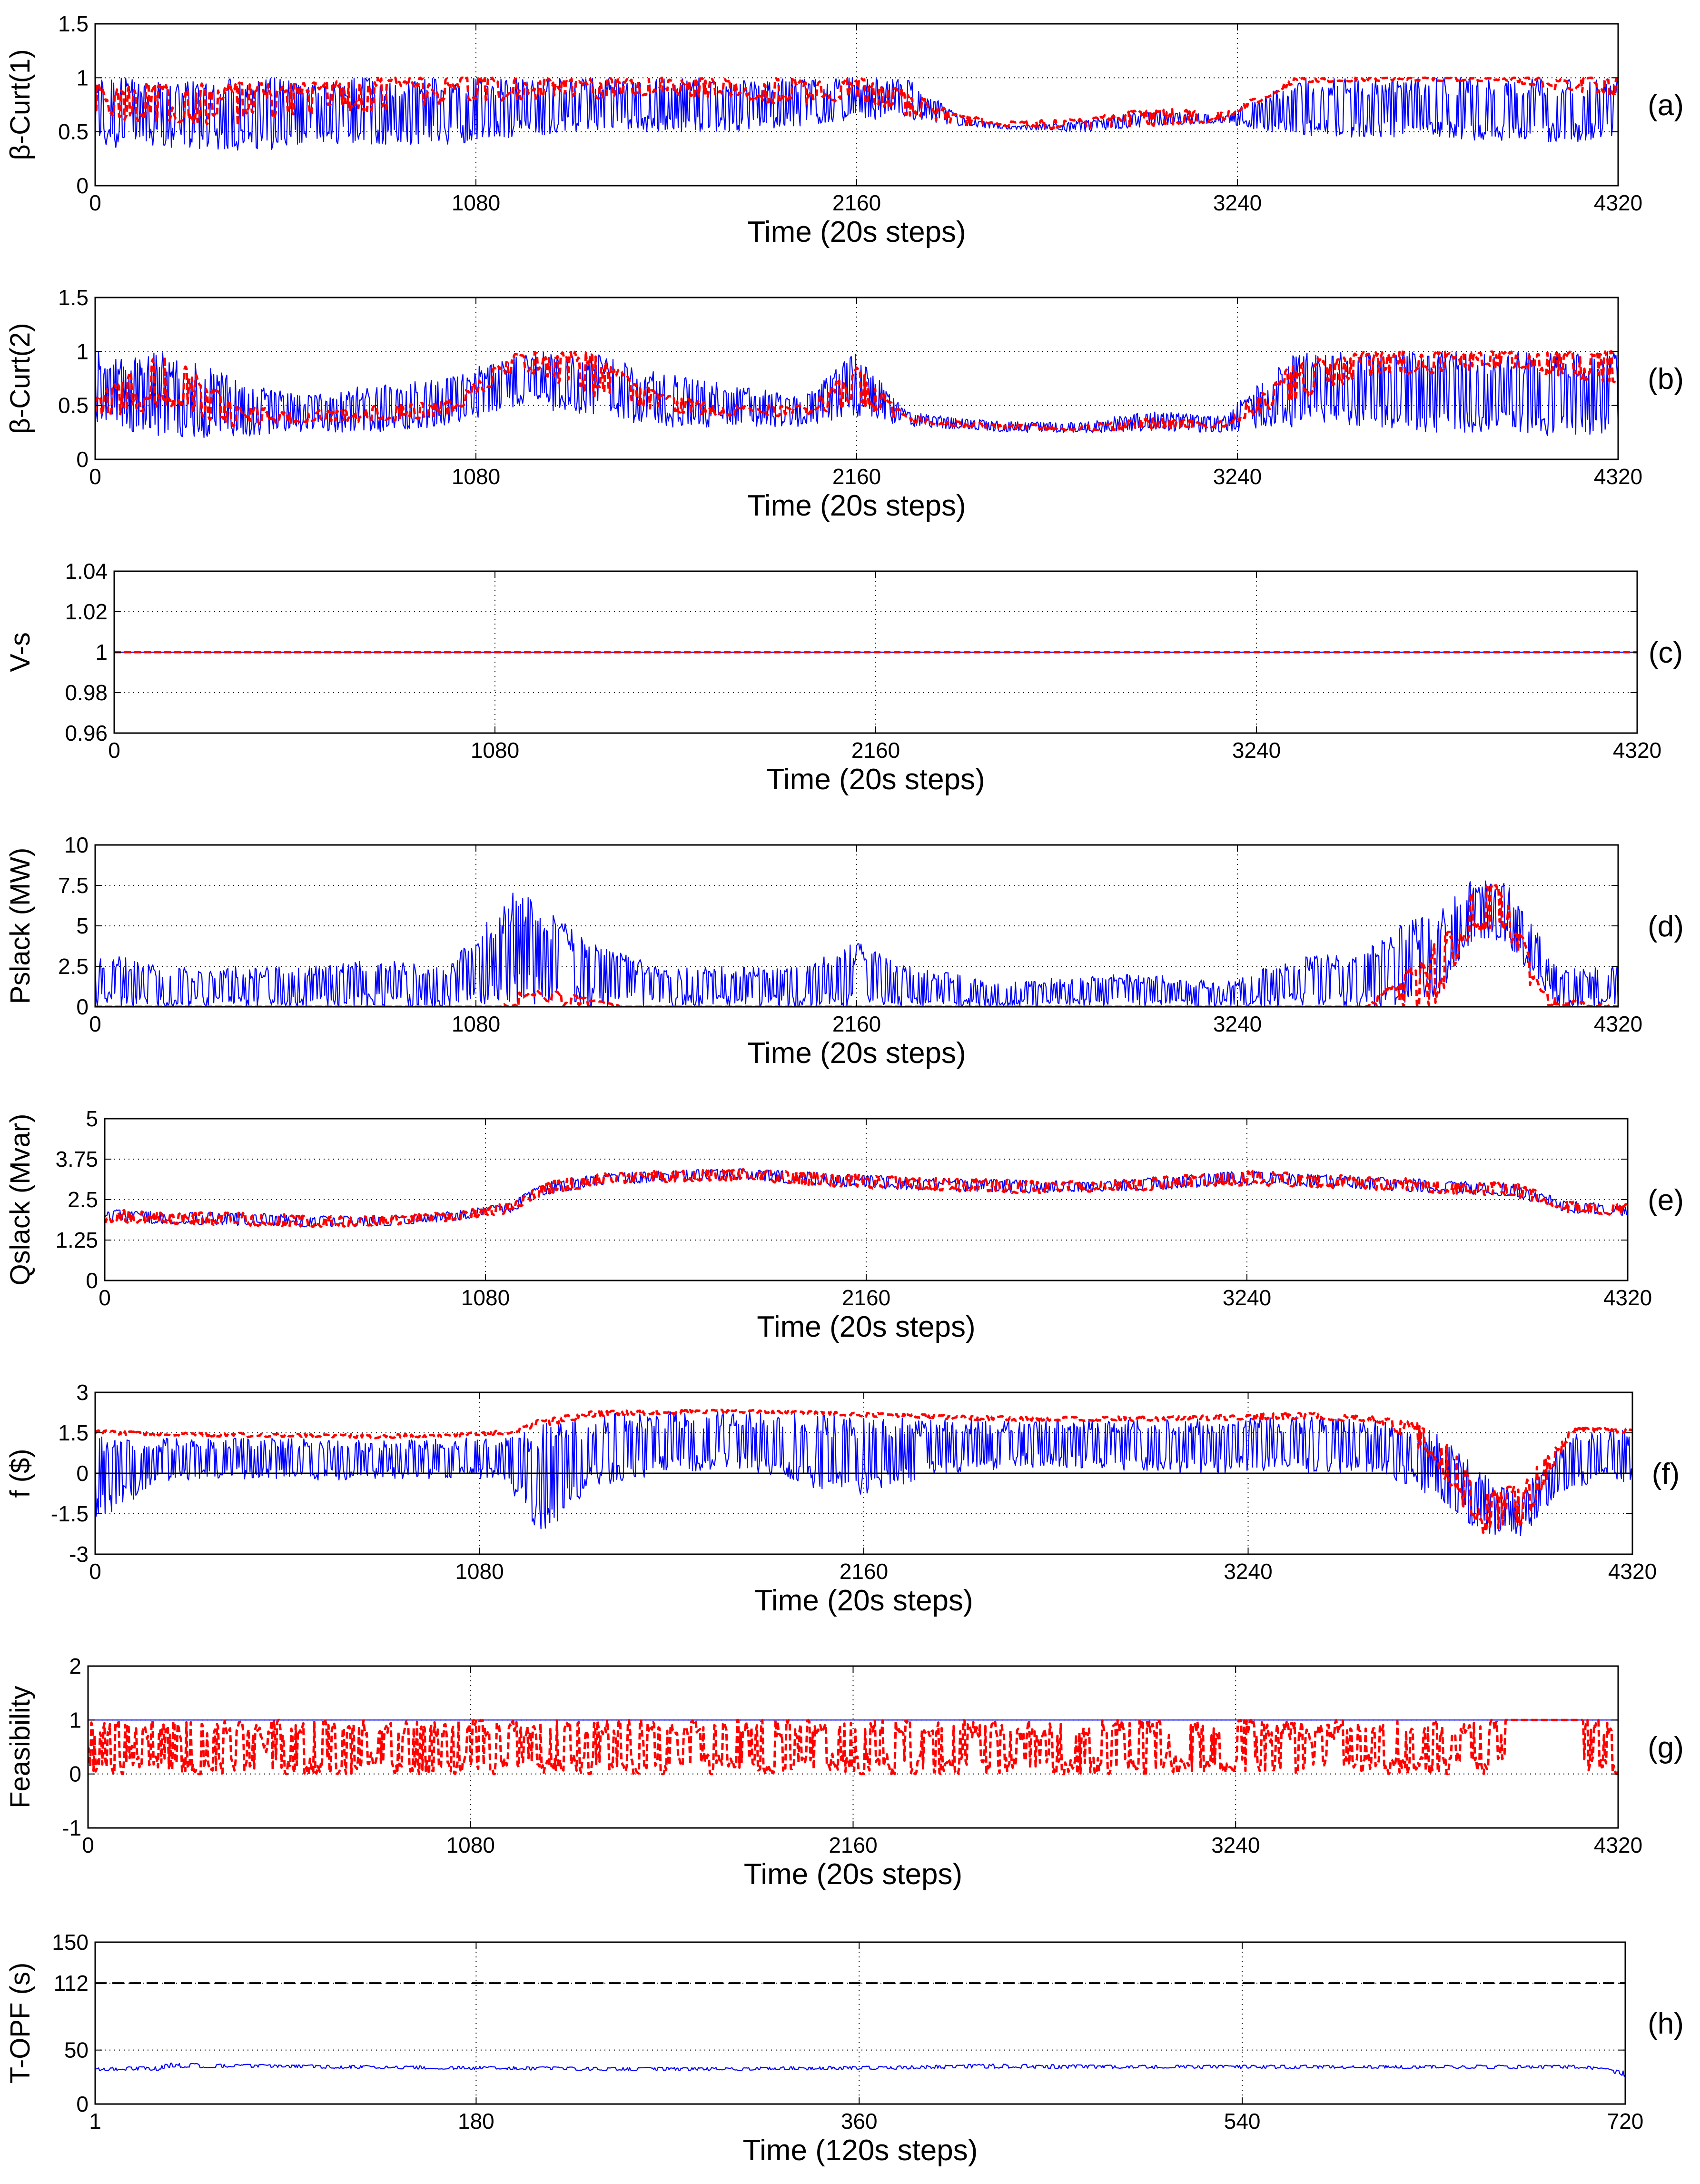 The width and height of the screenshot is (1700, 2184). What do you see at coordinates (79, 1554) in the screenshot?
I see `y-tick-label: -3` at bounding box center [79, 1554].